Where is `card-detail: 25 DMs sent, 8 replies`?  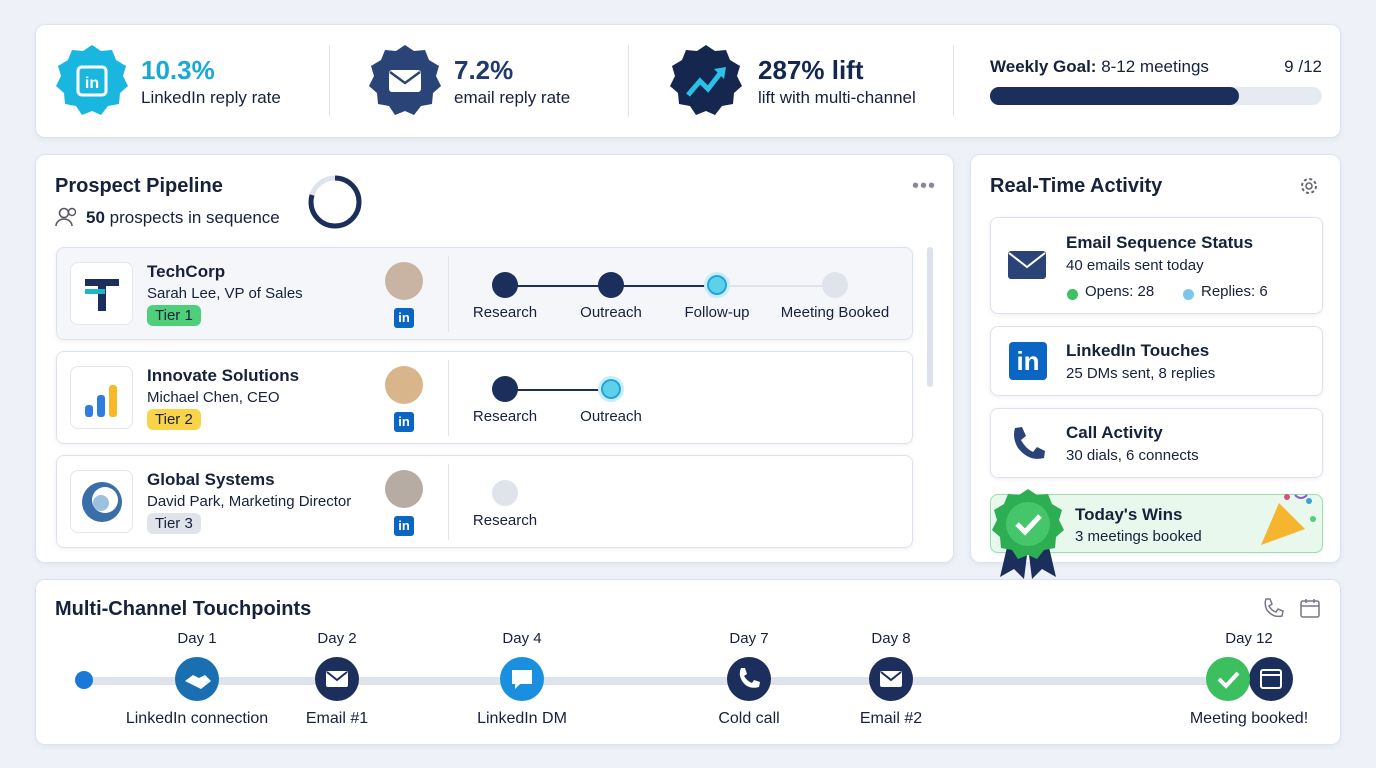
card-detail: 25 DMs sent, 8 replies is located at coordinates (1141, 373).